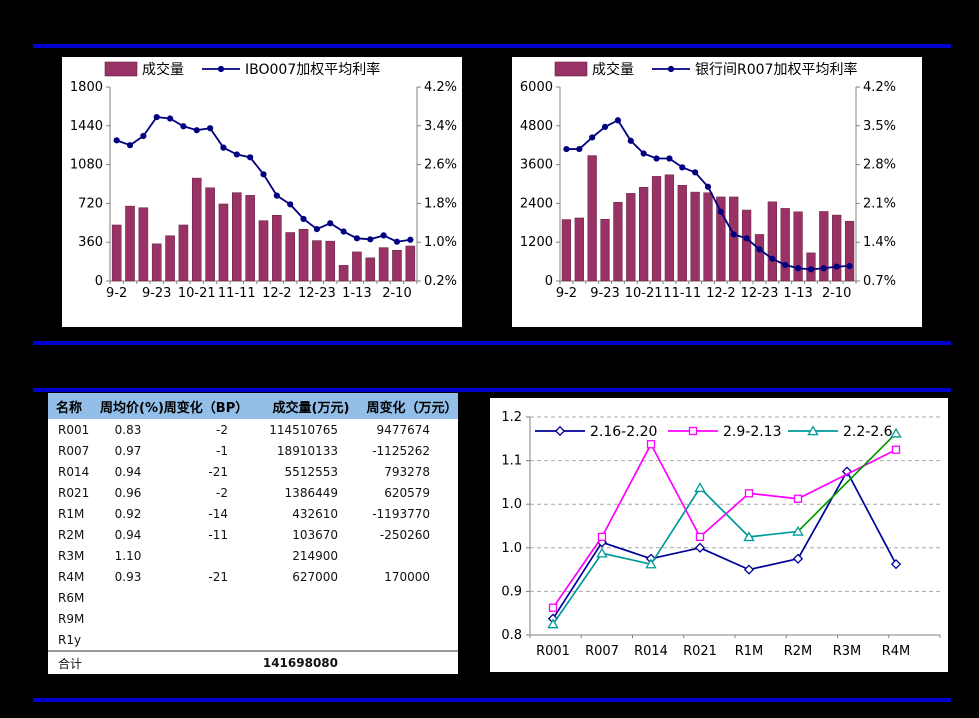 This screenshot has height=718, width=979. Describe the element at coordinates (549, 281) in the screenshot. I see `left-tick-label: 0` at that location.